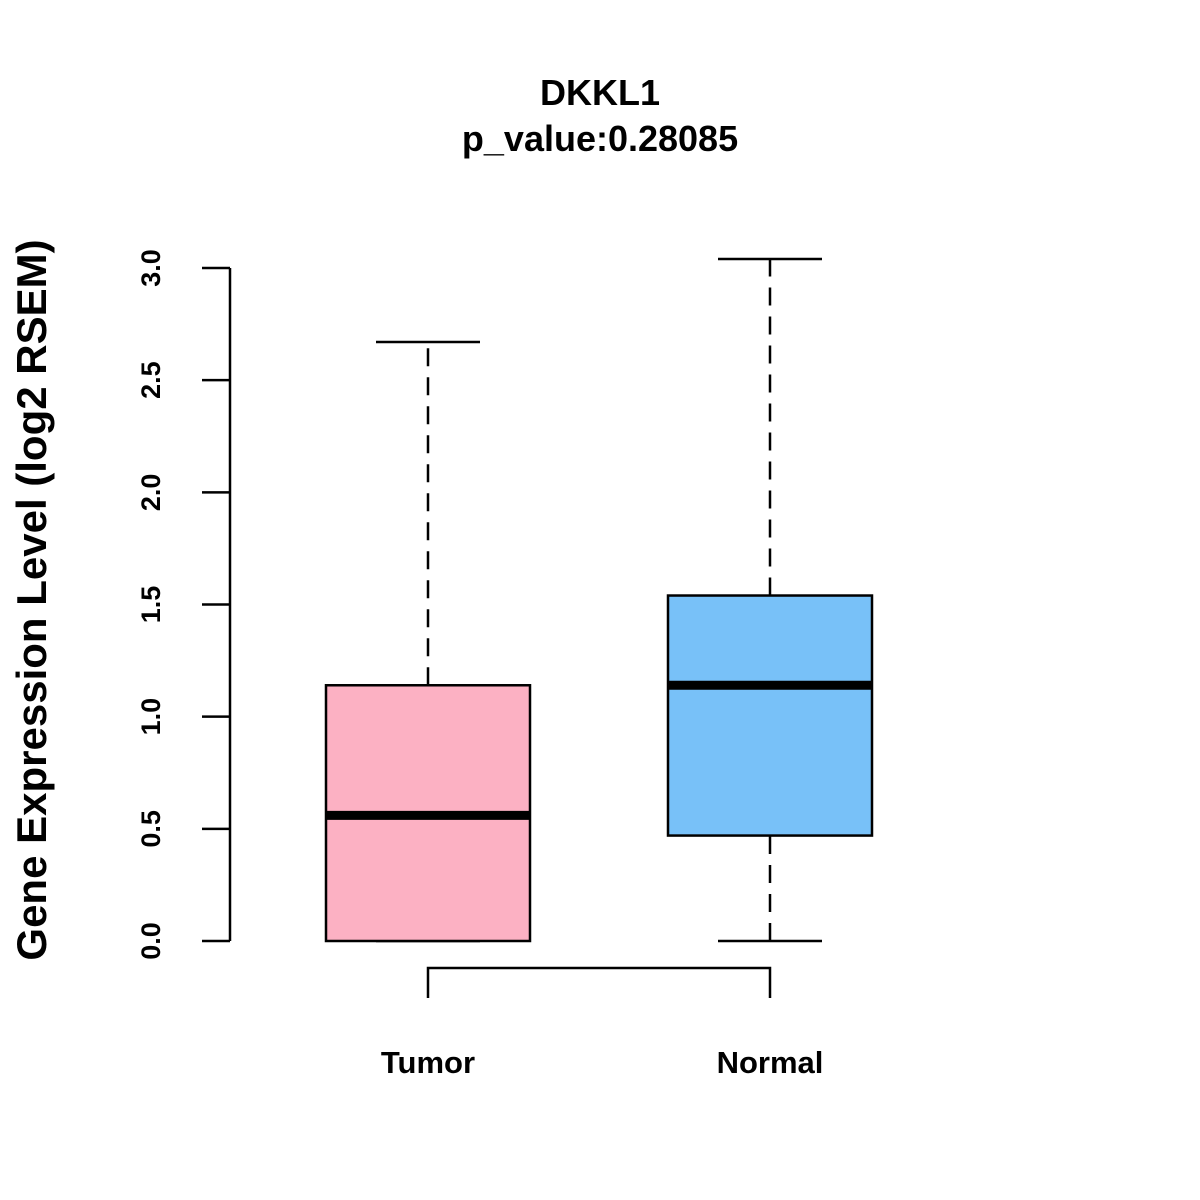  I want to click on y-tick-label: 0.5, so click(151, 829).